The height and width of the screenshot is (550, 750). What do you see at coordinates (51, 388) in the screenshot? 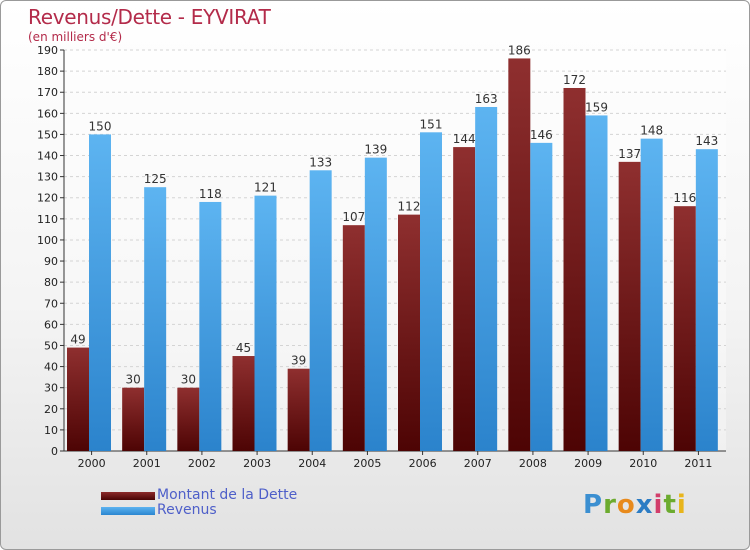
I see `y-tick-label: 30` at bounding box center [51, 388].